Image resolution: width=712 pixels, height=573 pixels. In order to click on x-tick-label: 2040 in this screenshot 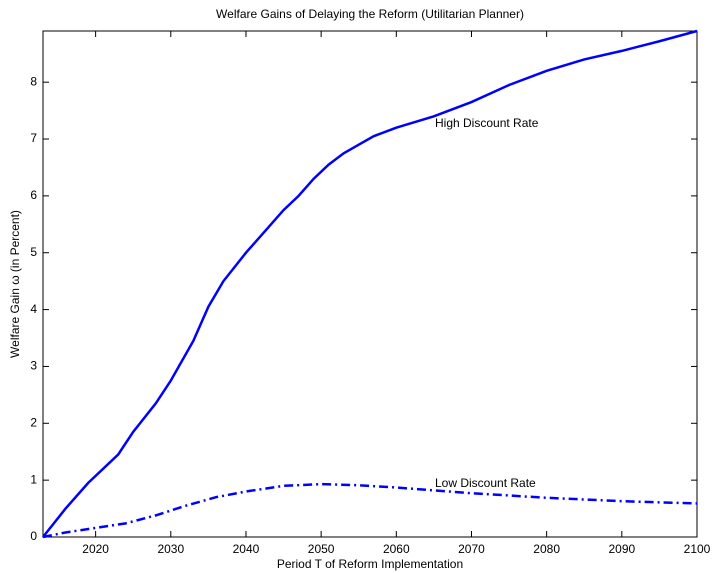, I will do `click(246, 549)`.